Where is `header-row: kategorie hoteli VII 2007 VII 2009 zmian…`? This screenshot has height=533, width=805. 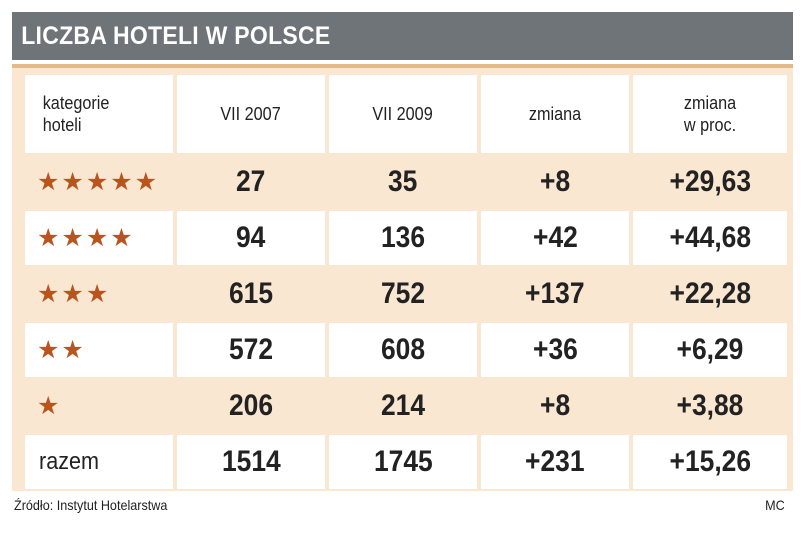
header-row: kategorie hoteli VII 2007 VII 2009 zmian… is located at coordinates (406, 114).